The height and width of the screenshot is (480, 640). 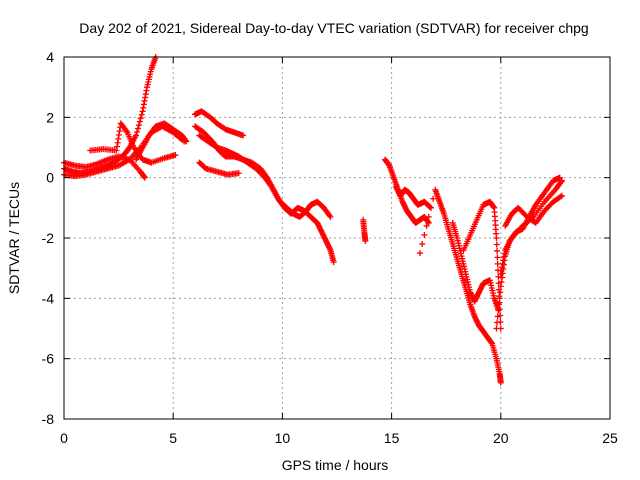 I want to click on series-trace_c, so click(x=104, y=167).